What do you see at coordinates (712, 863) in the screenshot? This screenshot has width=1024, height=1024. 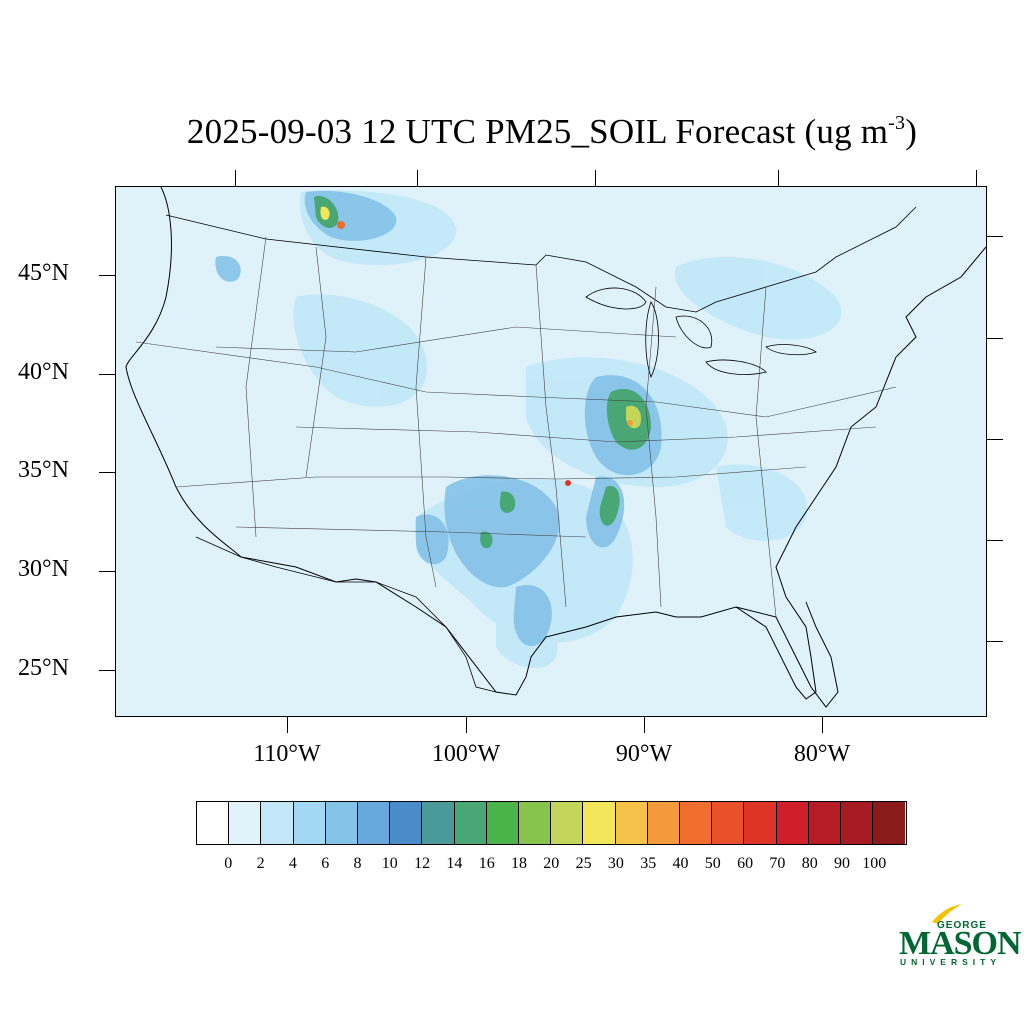 I see `colorbar-label-15: 50` at bounding box center [712, 863].